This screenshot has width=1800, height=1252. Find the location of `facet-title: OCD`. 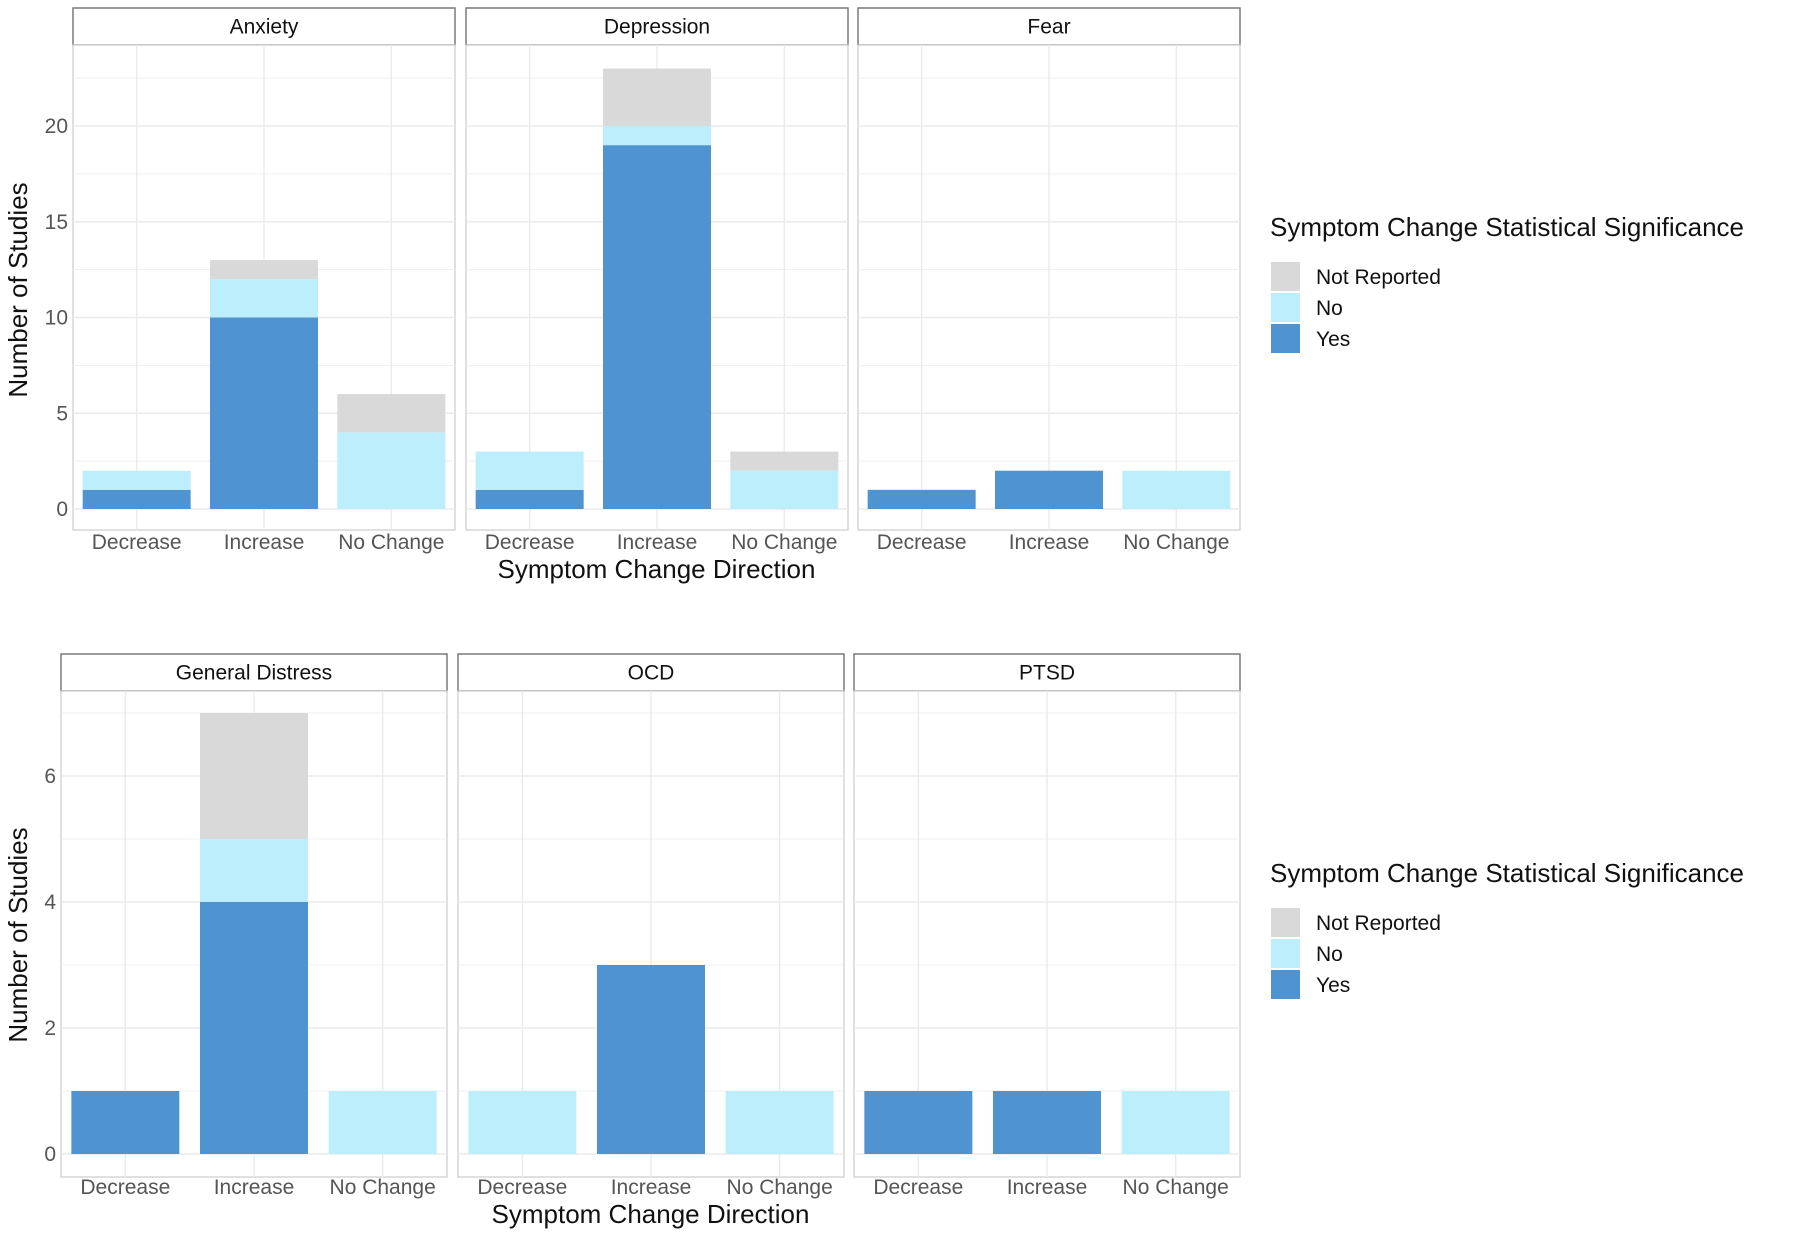

facet-title: OCD is located at coordinates (651, 673).